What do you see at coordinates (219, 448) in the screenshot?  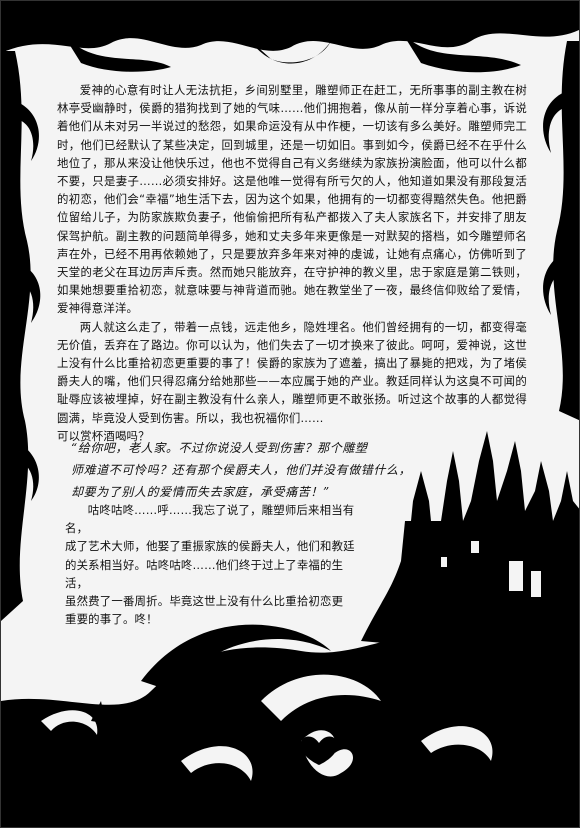 I see `quote-line: “给你吧，老人家。不过你说没人受到伤害？那个雕塑` at bounding box center [219, 448].